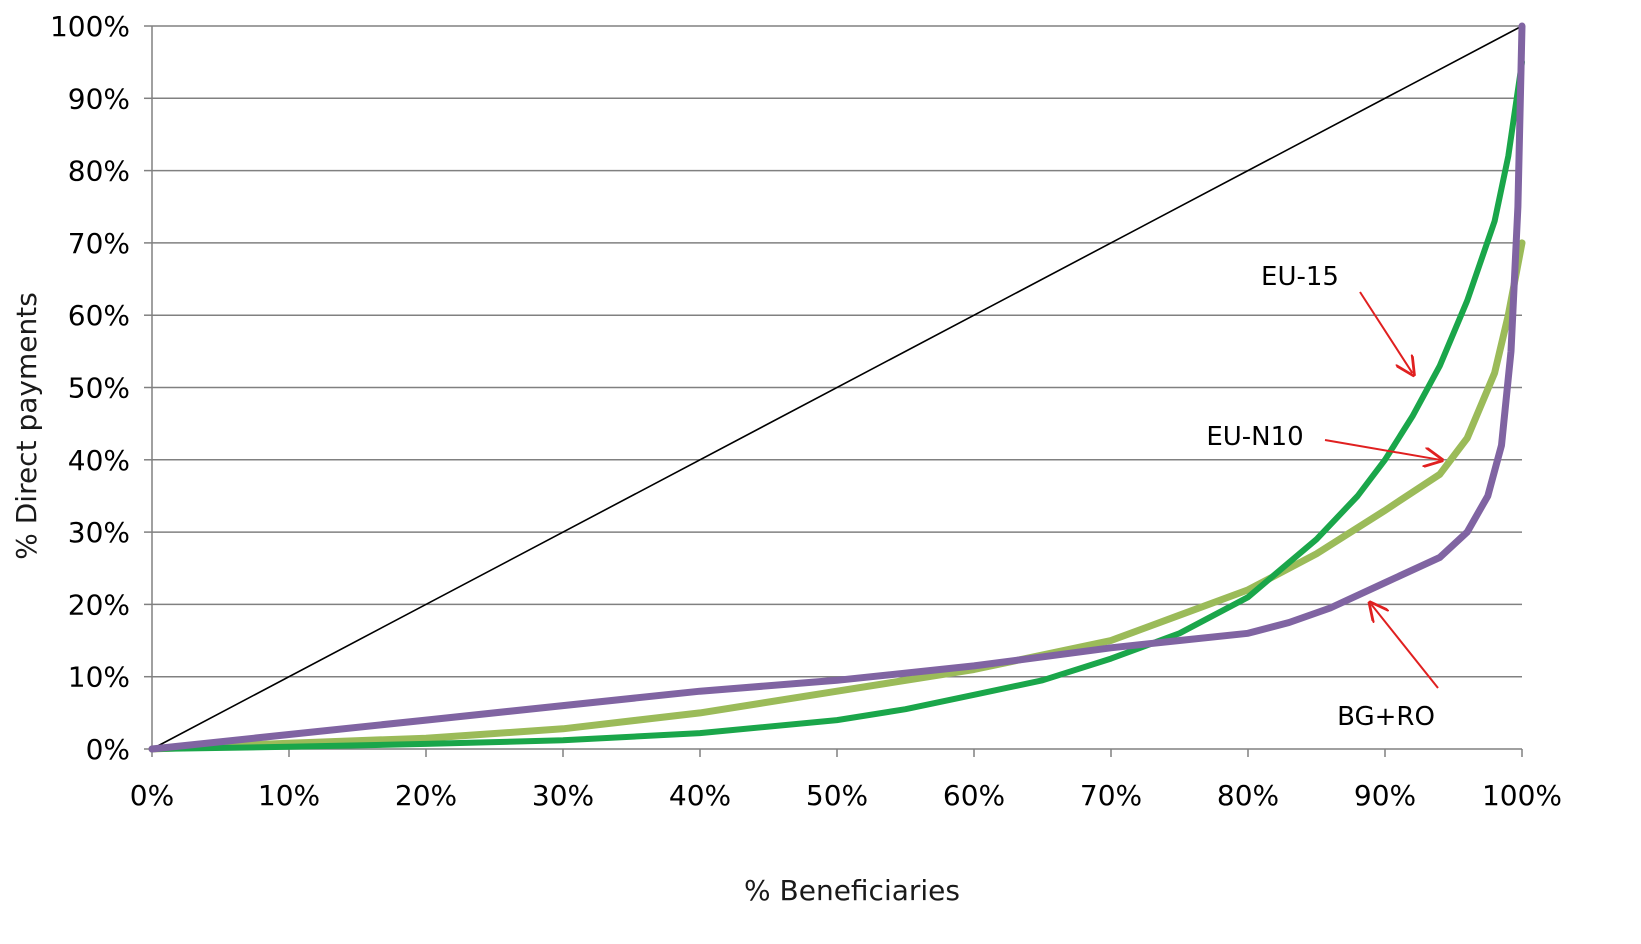 The width and height of the screenshot is (1641, 944). Describe the element at coordinates (99, 532) in the screenshot. I see `y-tick-label: 30%` at that location.